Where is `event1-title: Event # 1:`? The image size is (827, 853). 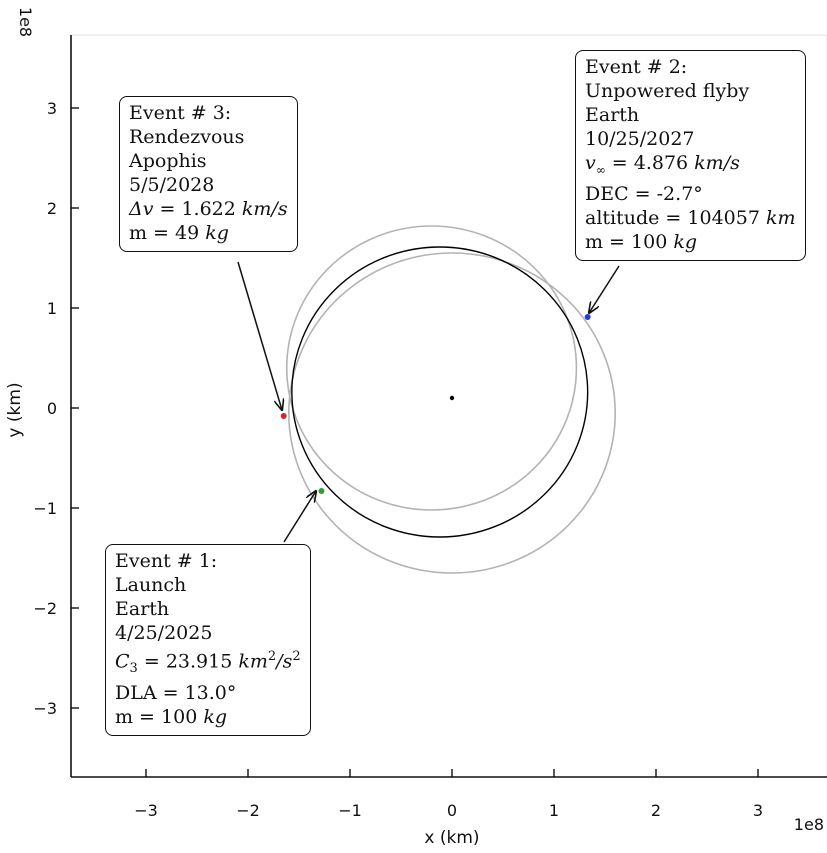 event1-title: Event # 1: is located at coordinates (166, 561).